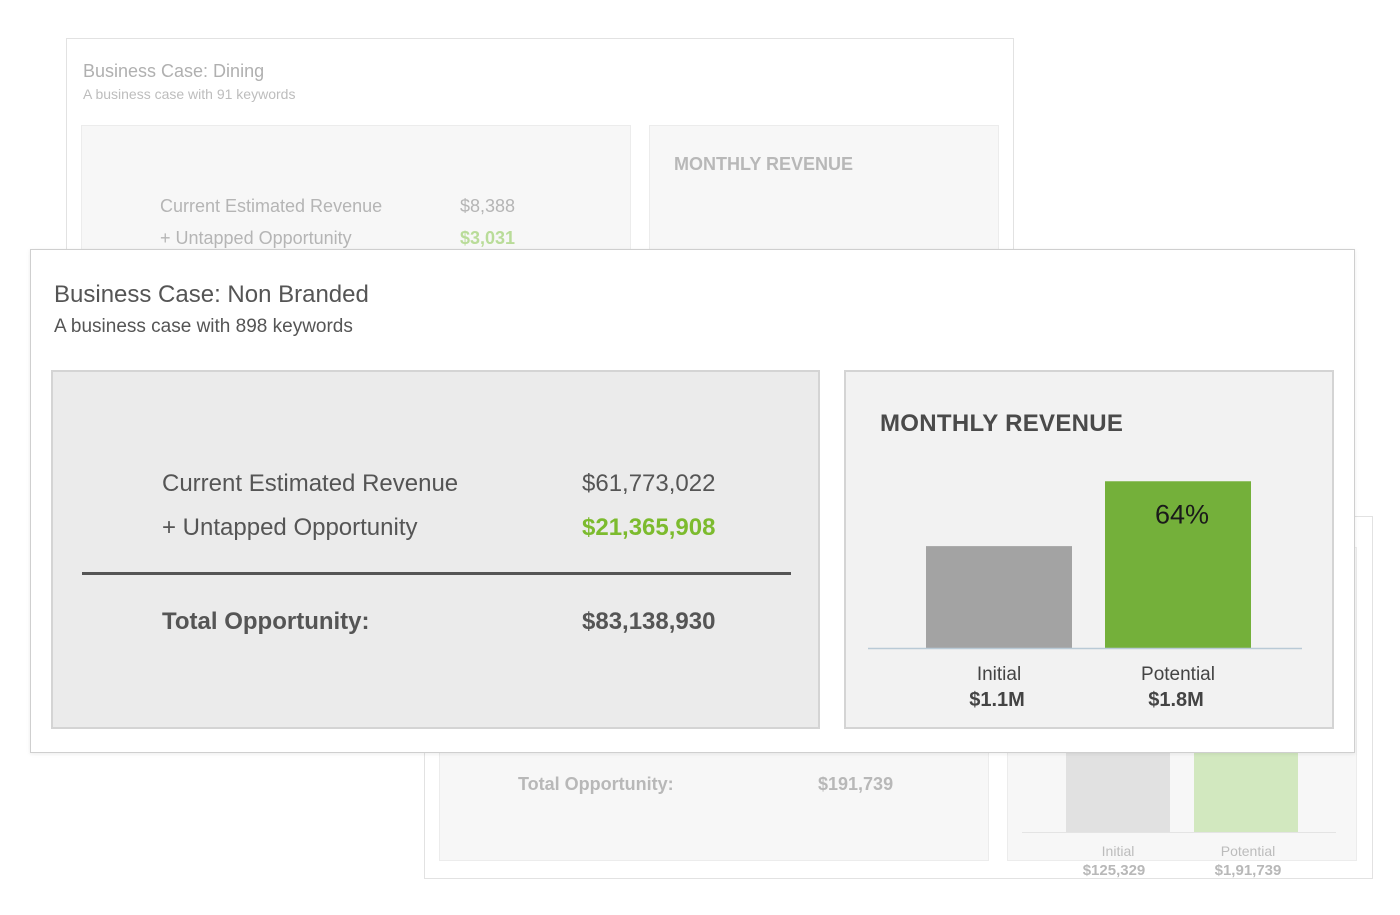  Describe the element at coordinates (488, 206) in the screenshot. I see `current-revenue-value: $8,388` at that location.